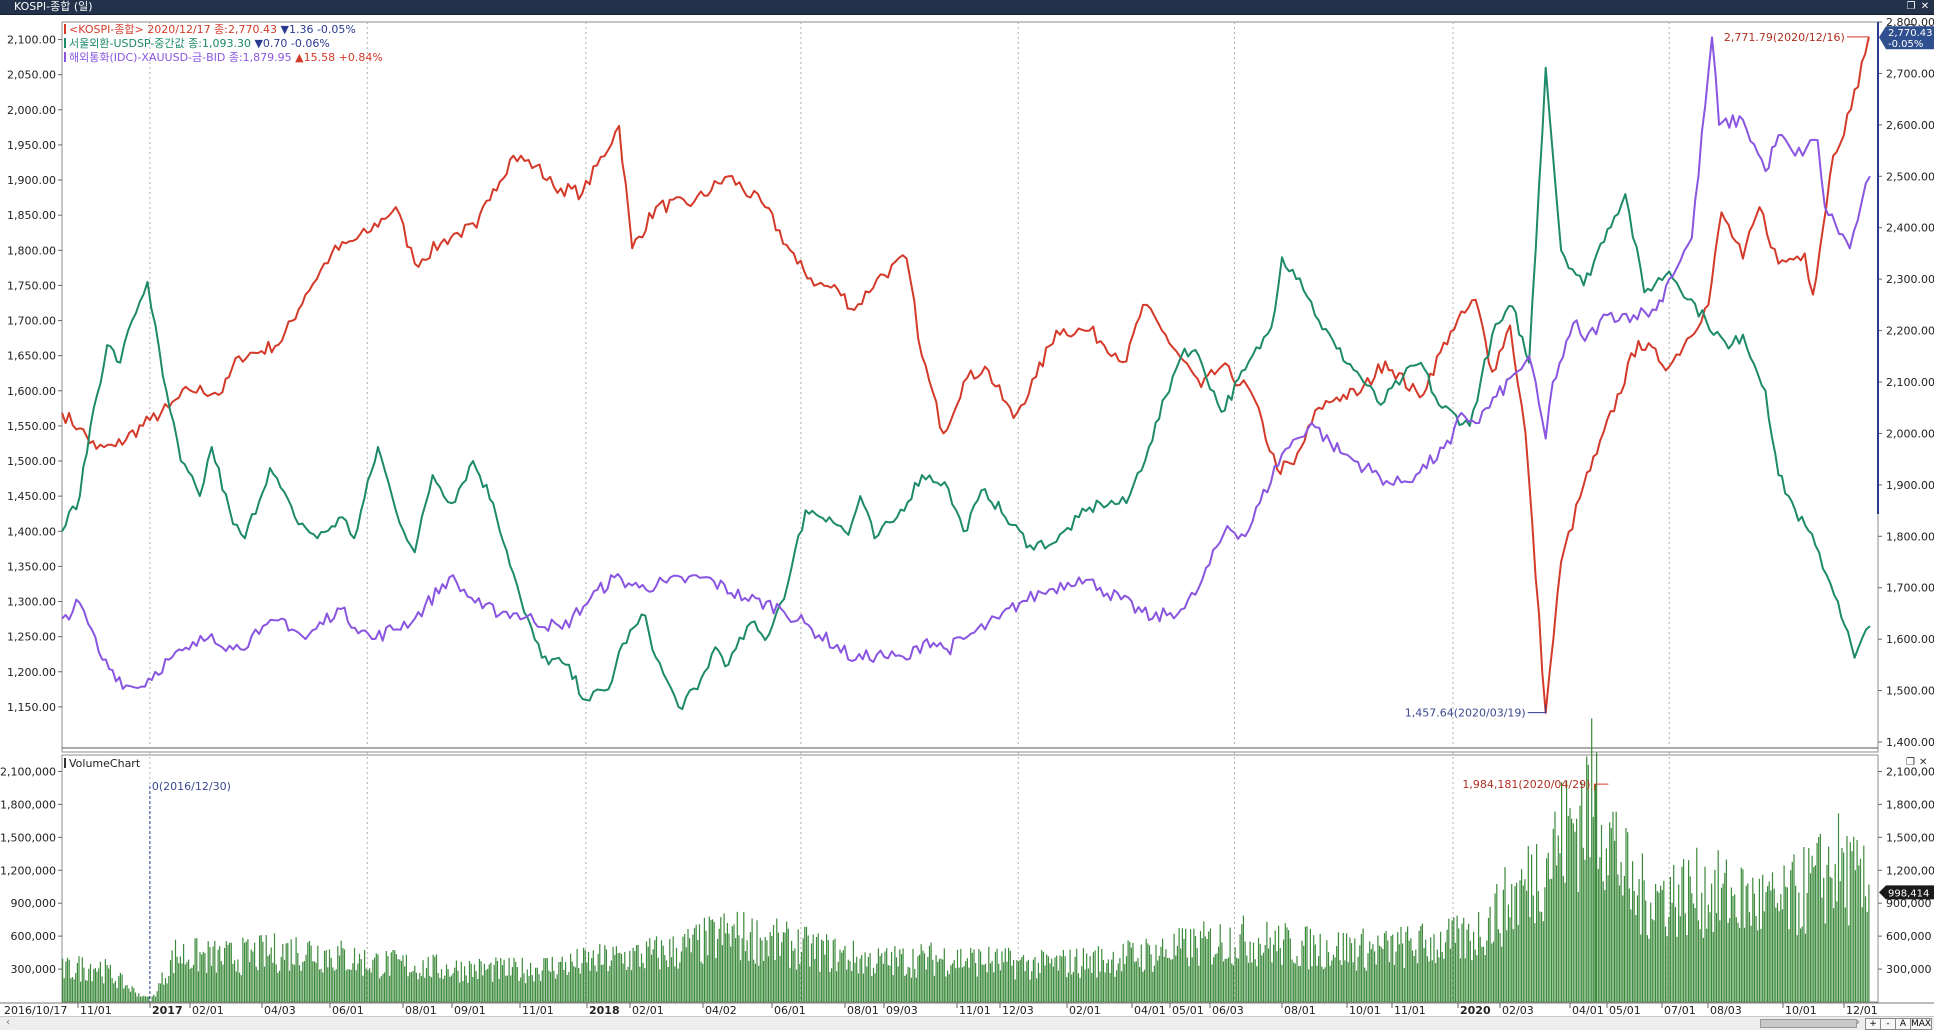 The width and height of the screenshot is (1934, 1030). What do you see at coordinates (1909, 936) in the screenshot?
I see `volume-tick-label: 600,000` at bounding box center [1909, 936].